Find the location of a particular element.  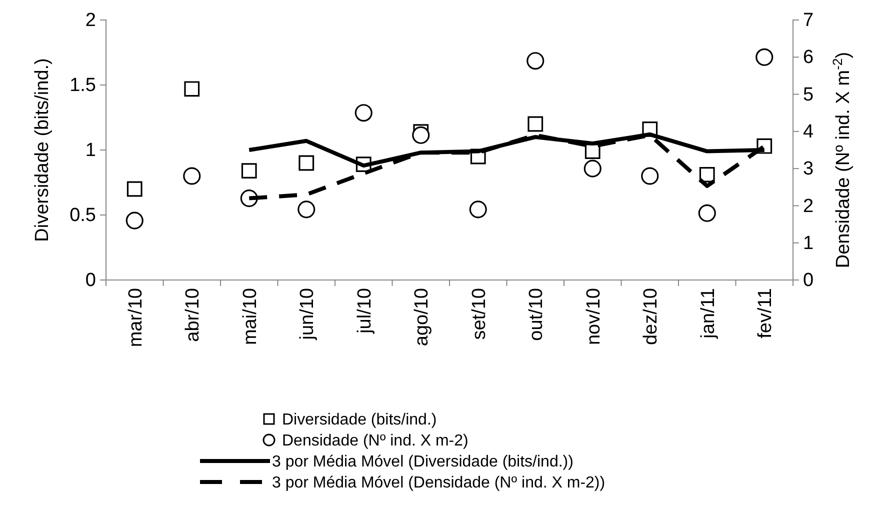

y2-tick-label: 7 is located at coordinates (808, 21).